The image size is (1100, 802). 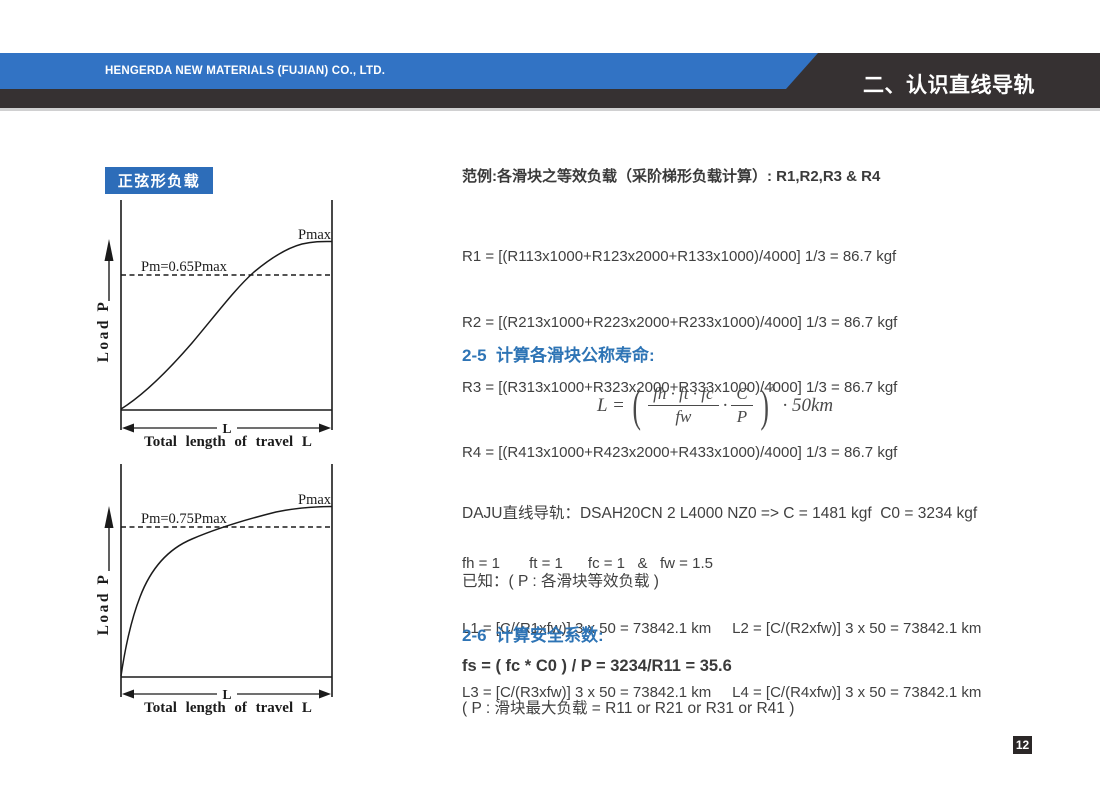 What do you see at coordinates (949, 85) in the screenshot?
I see `section-title: 二、认识直线导轨` at bounding box center [949, 85].